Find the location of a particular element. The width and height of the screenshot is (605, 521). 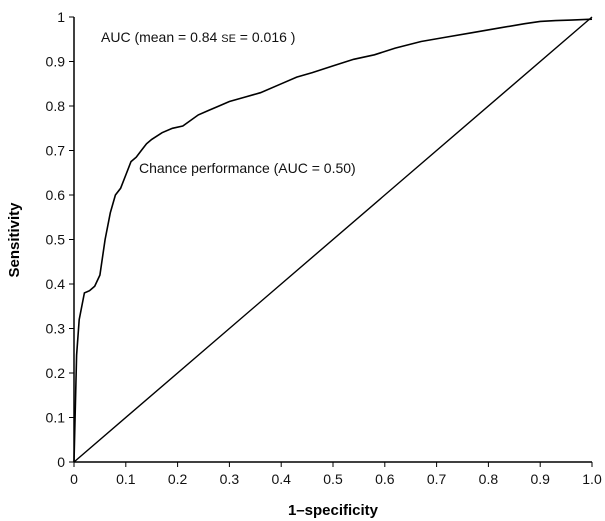

x-tick-label: 1.0 is located at coordinates (592, 479).